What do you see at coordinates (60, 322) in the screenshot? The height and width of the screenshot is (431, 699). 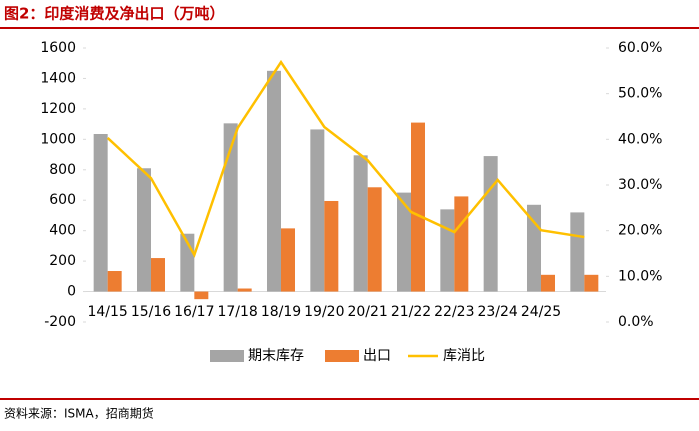 I see `y-tick-label: -200` at bounding box center [60, 322].